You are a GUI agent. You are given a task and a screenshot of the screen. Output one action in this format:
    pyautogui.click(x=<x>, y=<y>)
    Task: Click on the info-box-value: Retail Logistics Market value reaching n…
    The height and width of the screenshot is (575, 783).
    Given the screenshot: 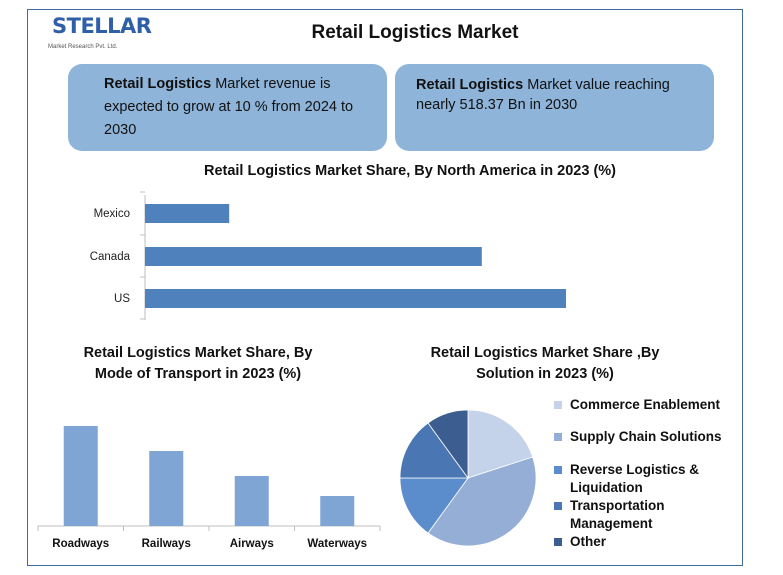 What is the action you would take?
    pyautogui.click(x=554, y=107)
    